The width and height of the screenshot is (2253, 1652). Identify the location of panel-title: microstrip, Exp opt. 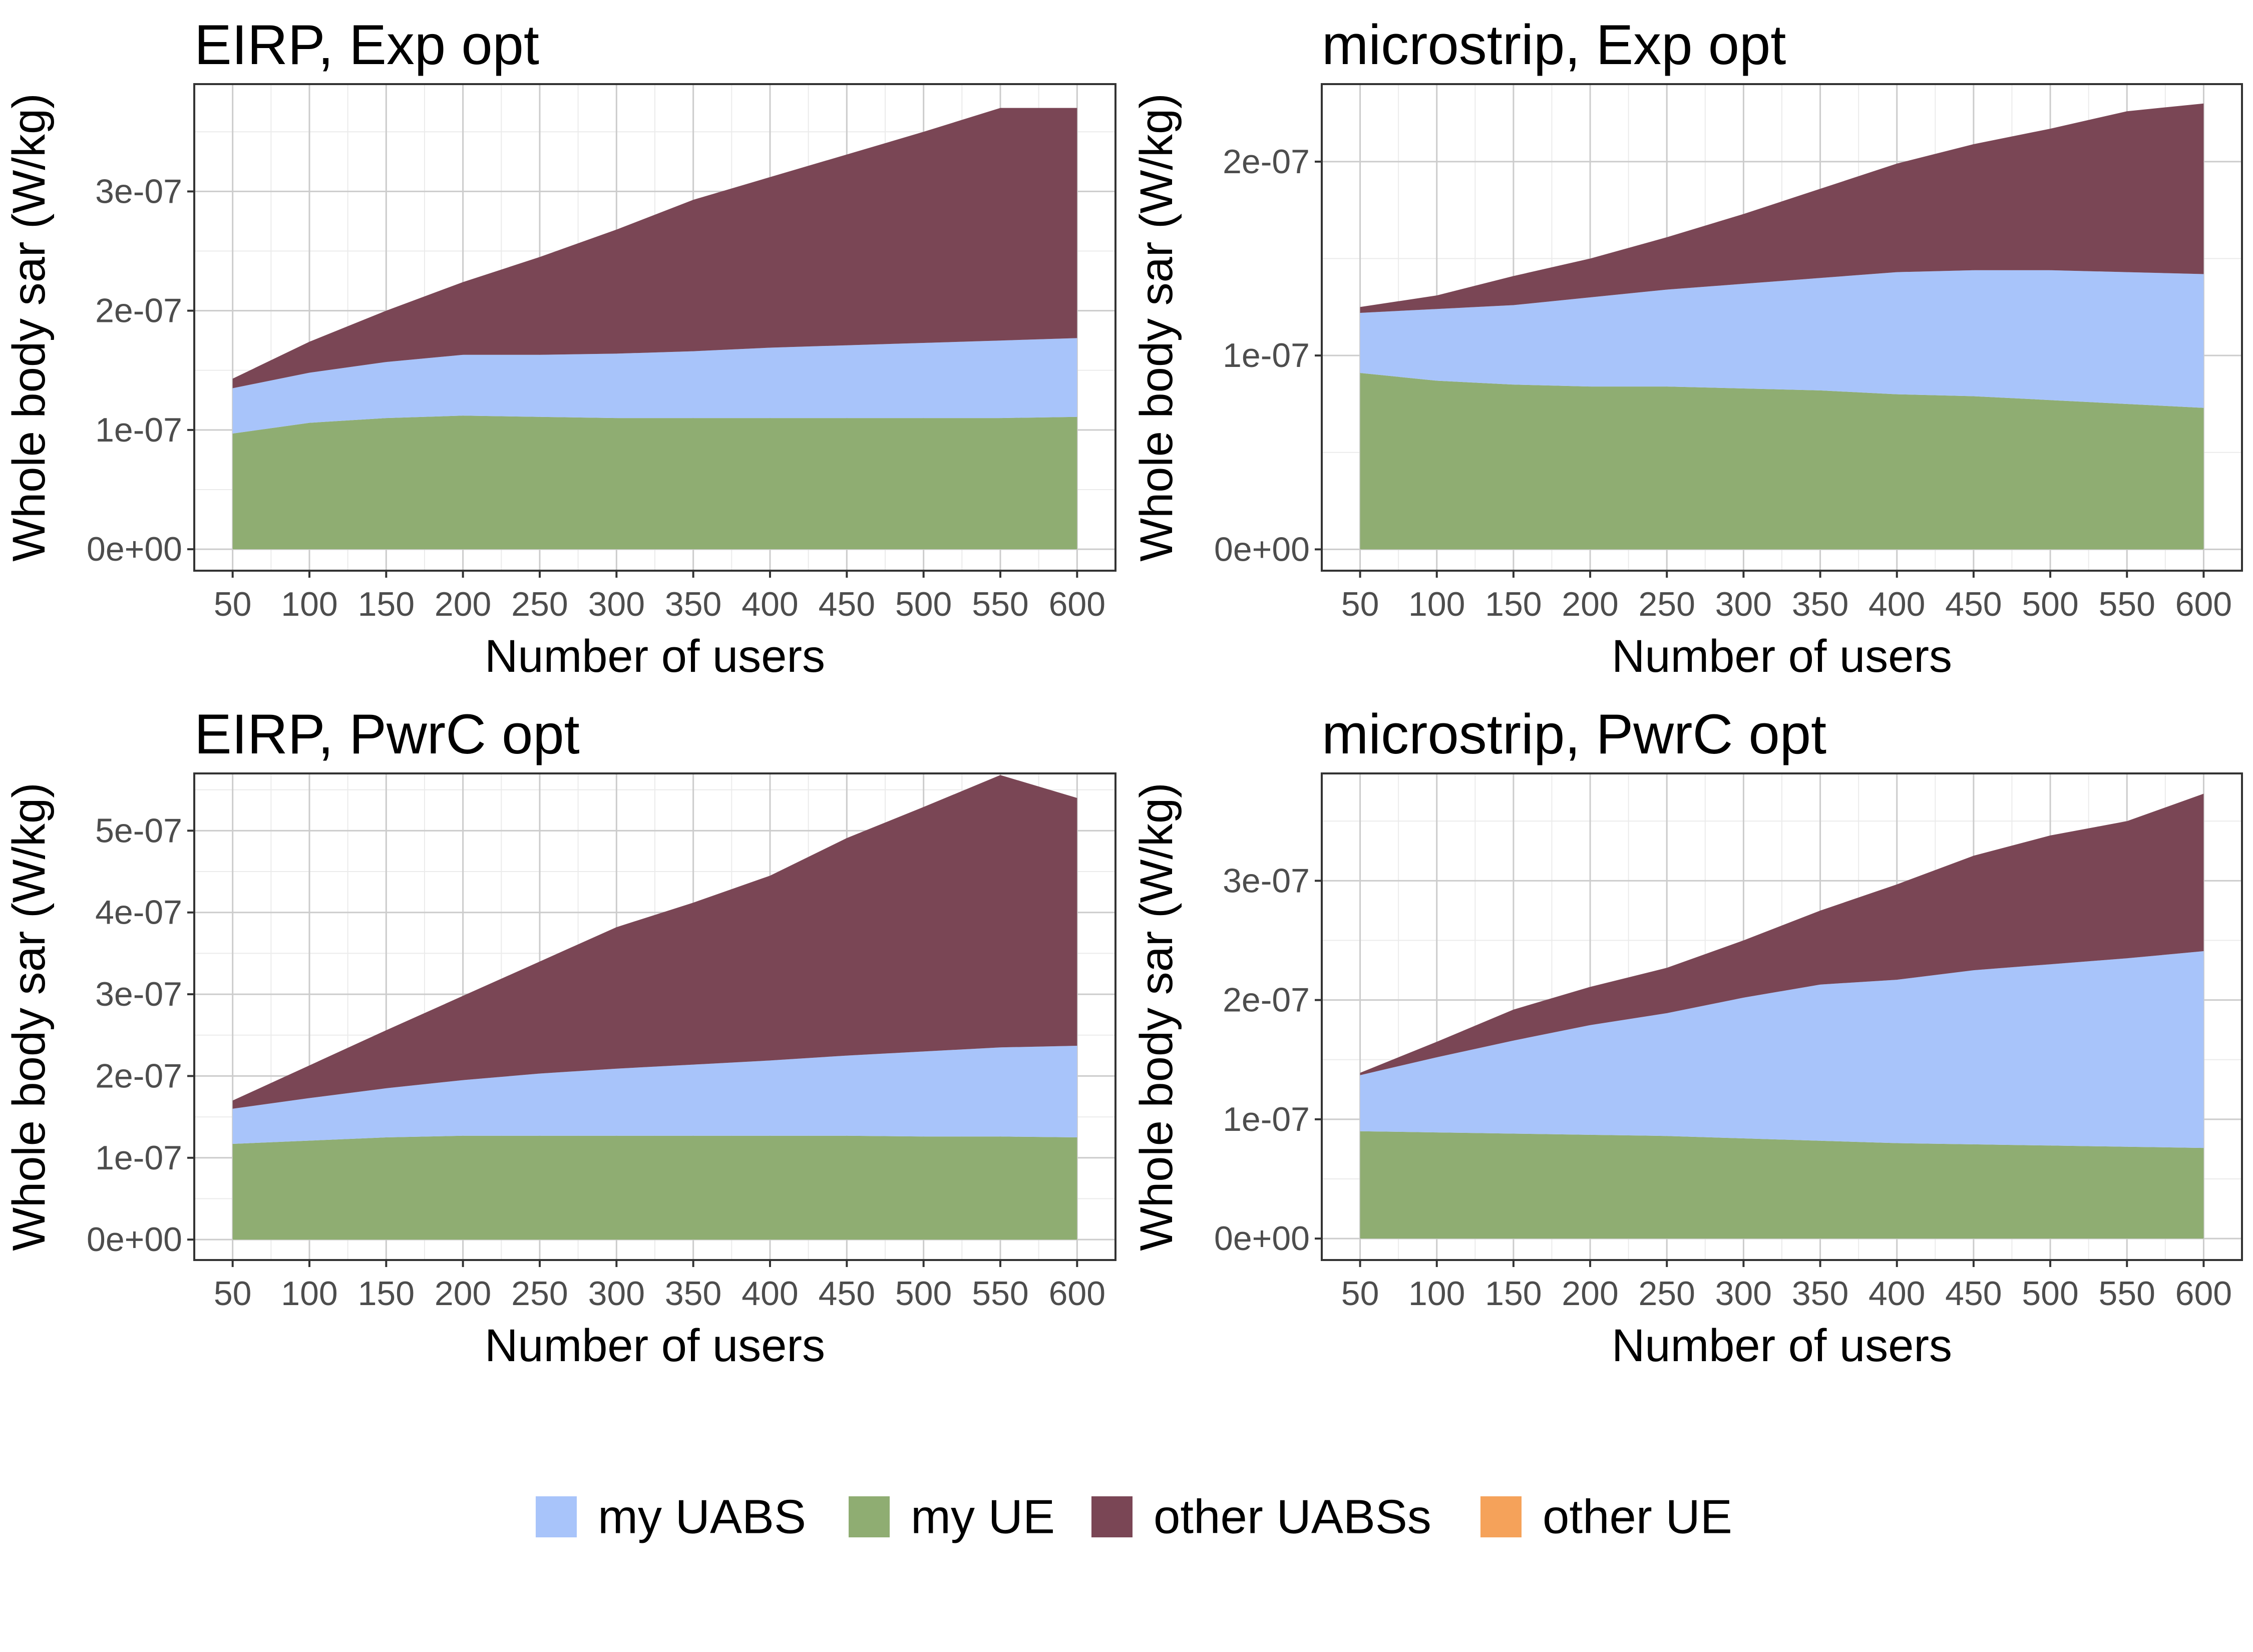
(1554, 45).